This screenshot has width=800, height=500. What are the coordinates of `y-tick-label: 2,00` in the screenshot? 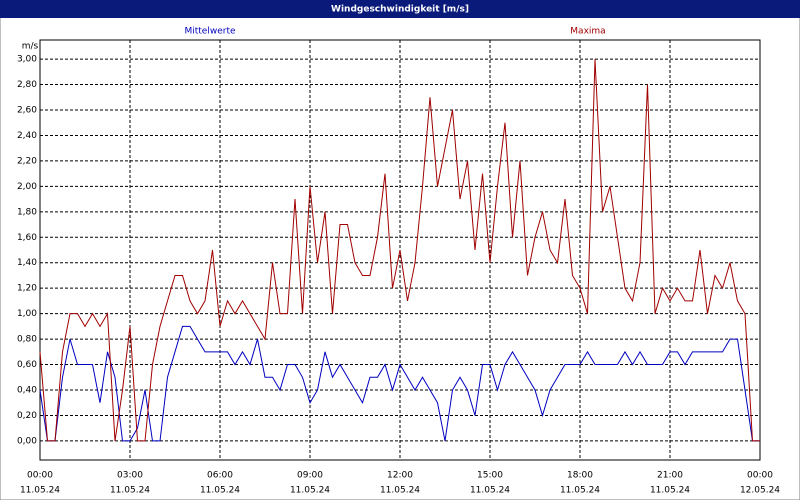 It's located at (27, 187).